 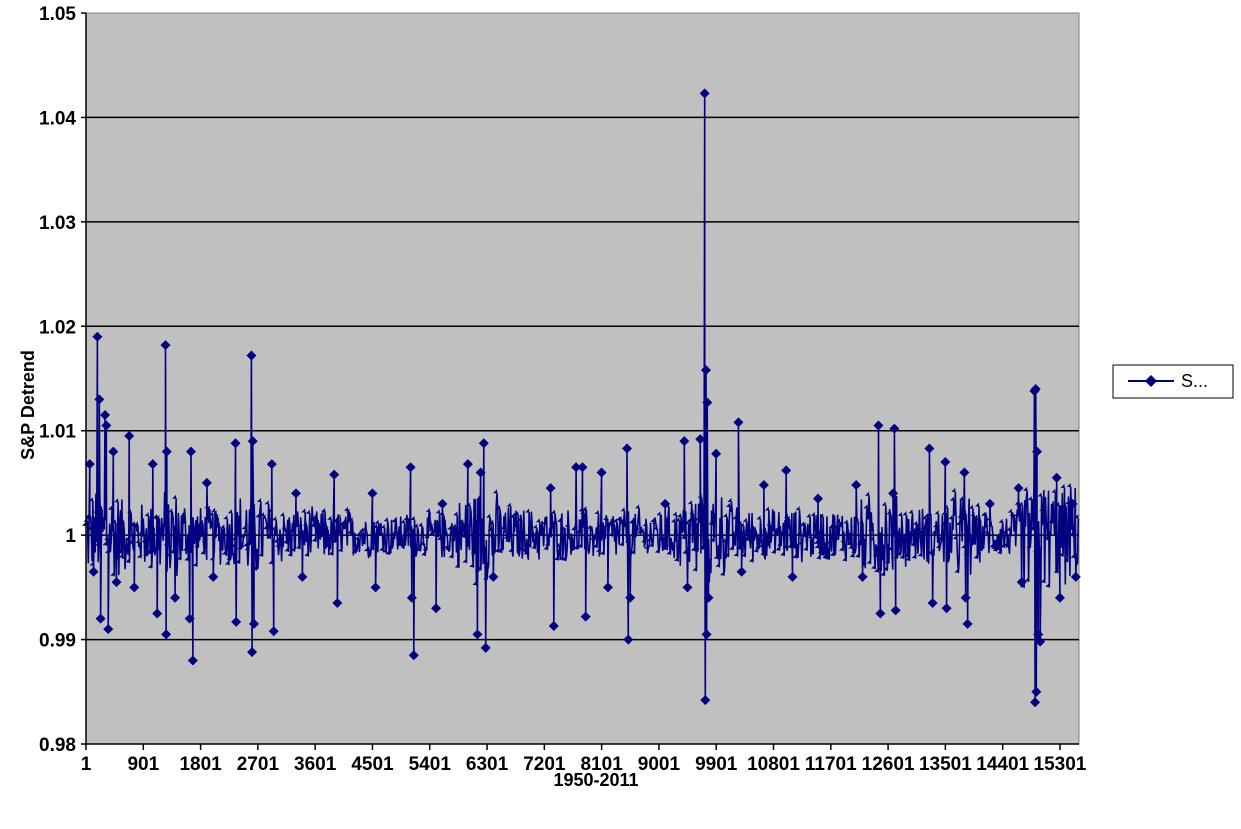 I want to click on x-tick-label: 8101, so click(x=601, y=764).